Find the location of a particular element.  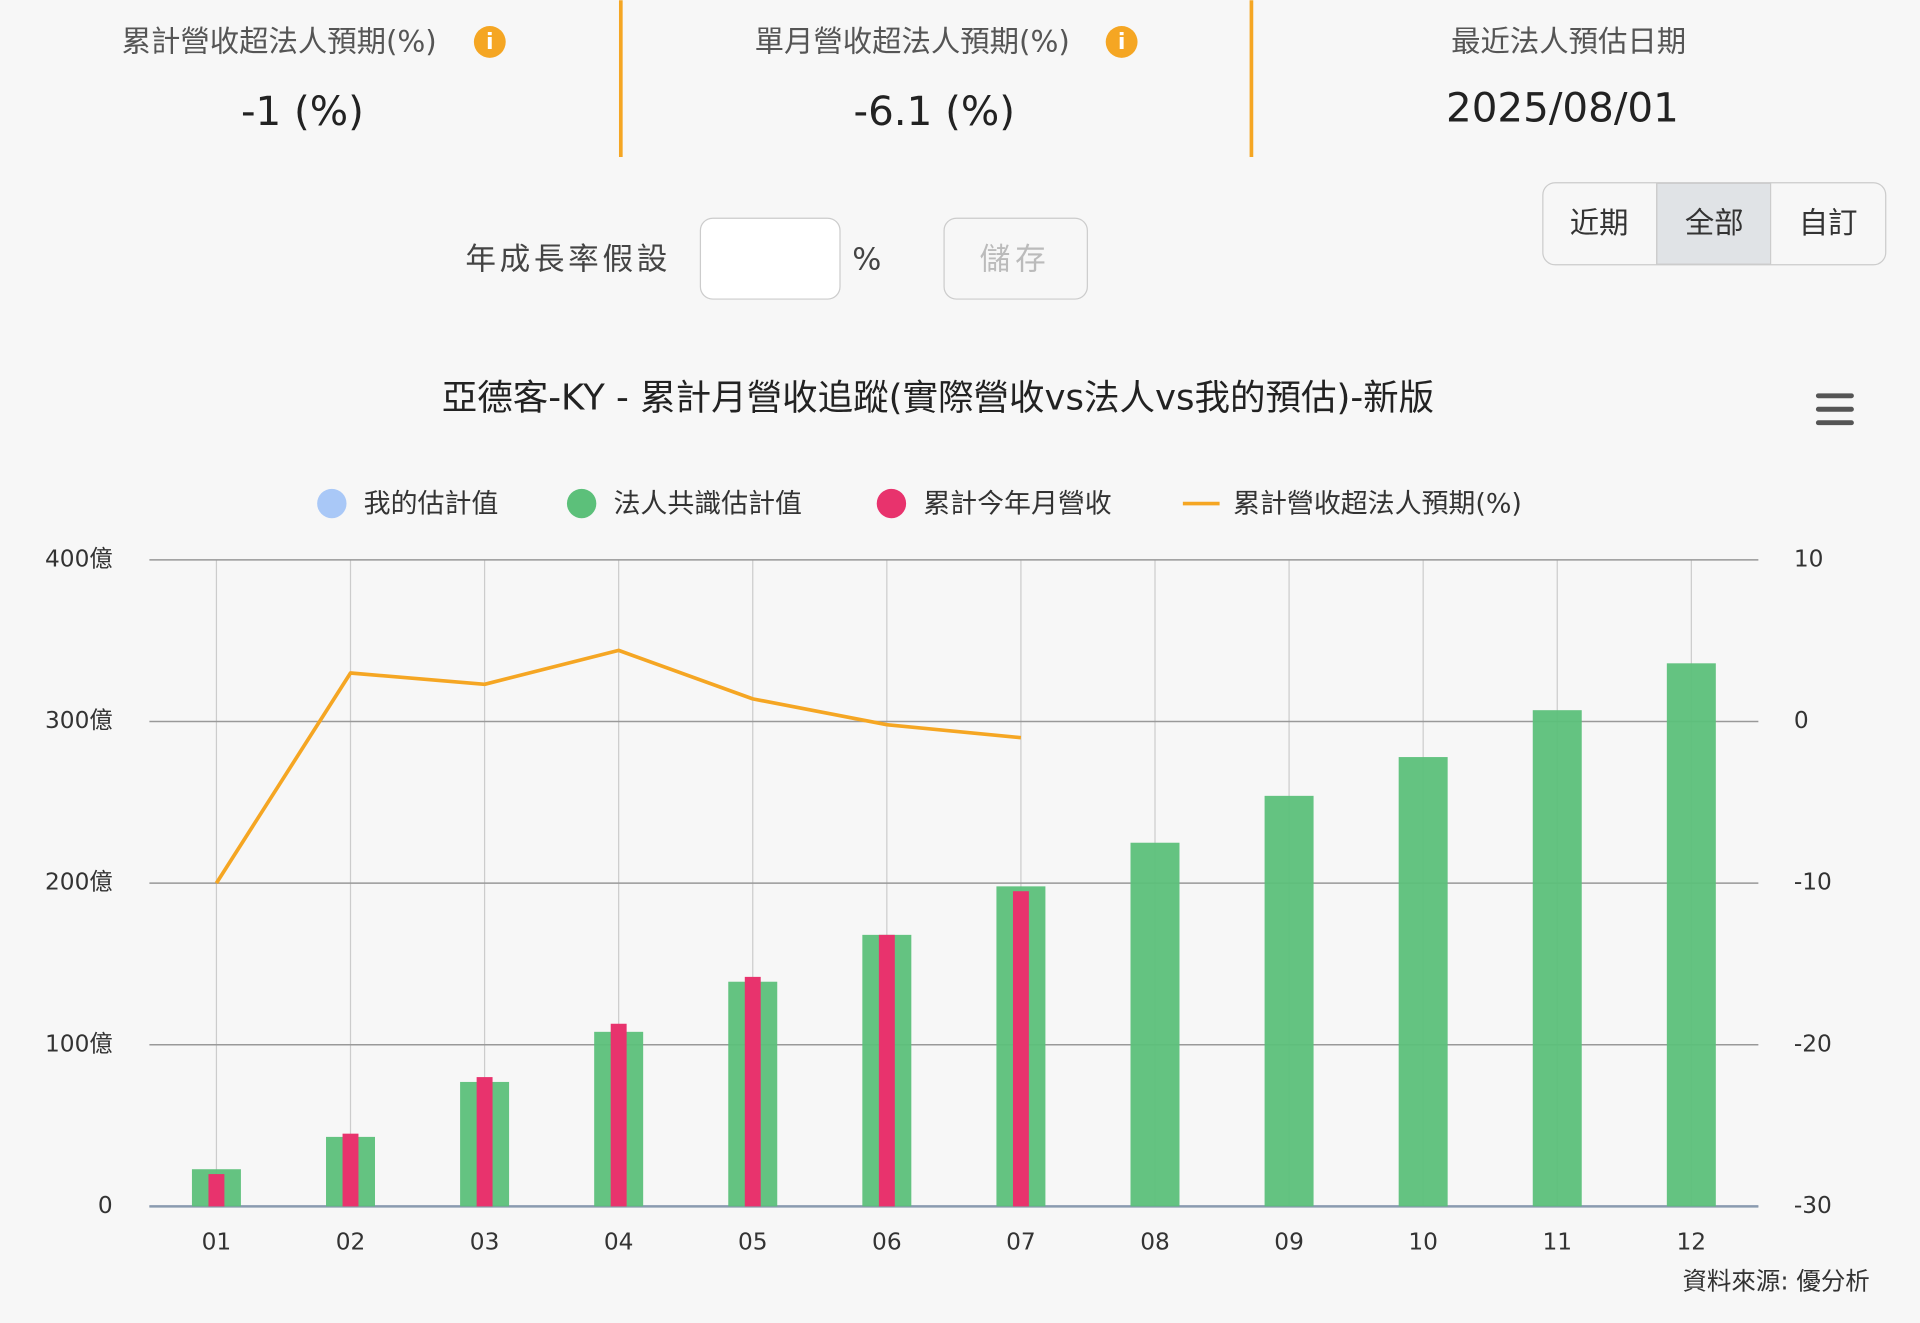

range-button-active is located at coordinates (1714, 223).